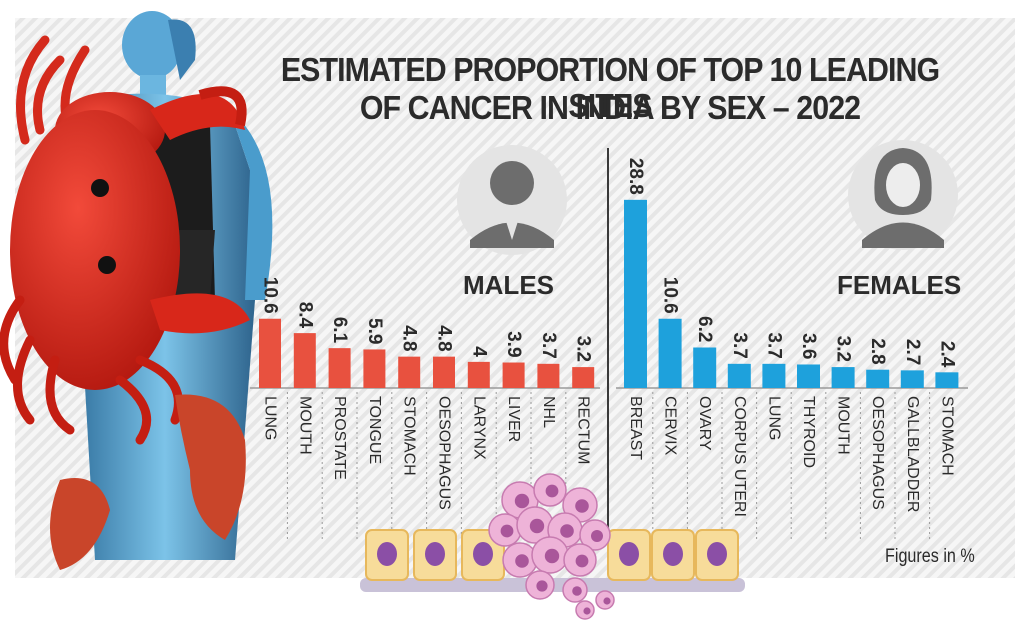 This screenshot has width=1024, height=626. I want to click on males-value-label-6: 4, so click(478, 351).